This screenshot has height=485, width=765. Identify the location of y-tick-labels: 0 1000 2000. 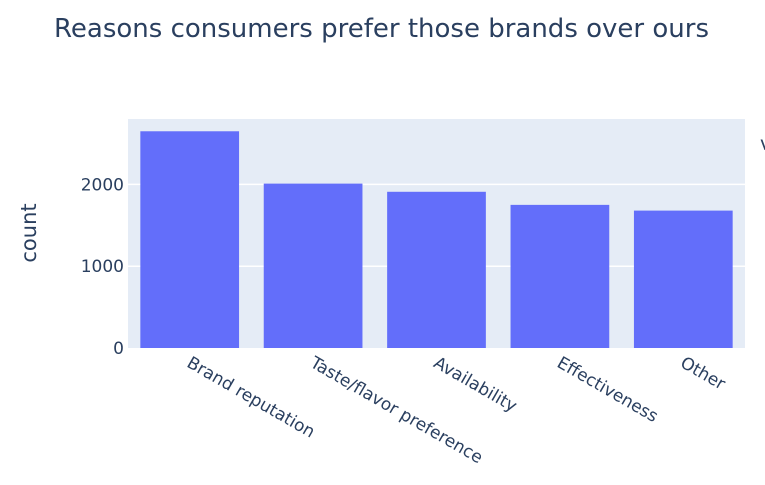
(102, 267).